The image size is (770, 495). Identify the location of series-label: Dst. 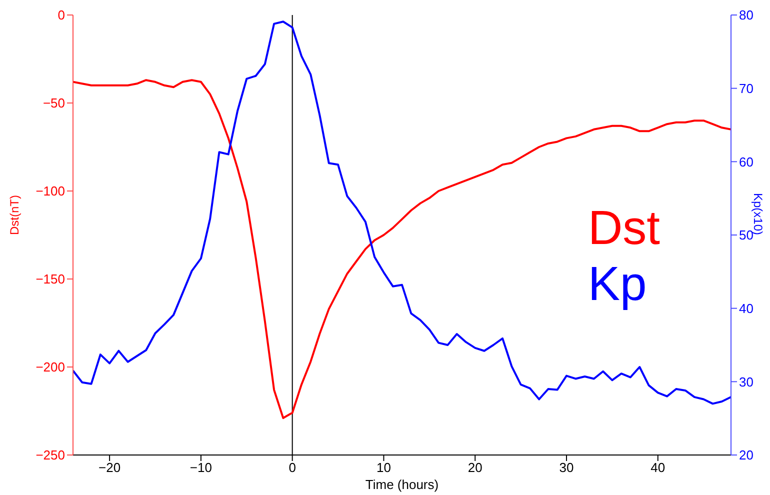
(624, 229).